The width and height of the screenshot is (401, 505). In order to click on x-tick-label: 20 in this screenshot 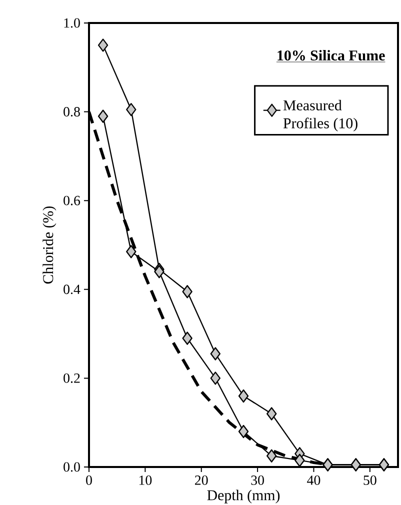, I will do `click(201, 480)`.